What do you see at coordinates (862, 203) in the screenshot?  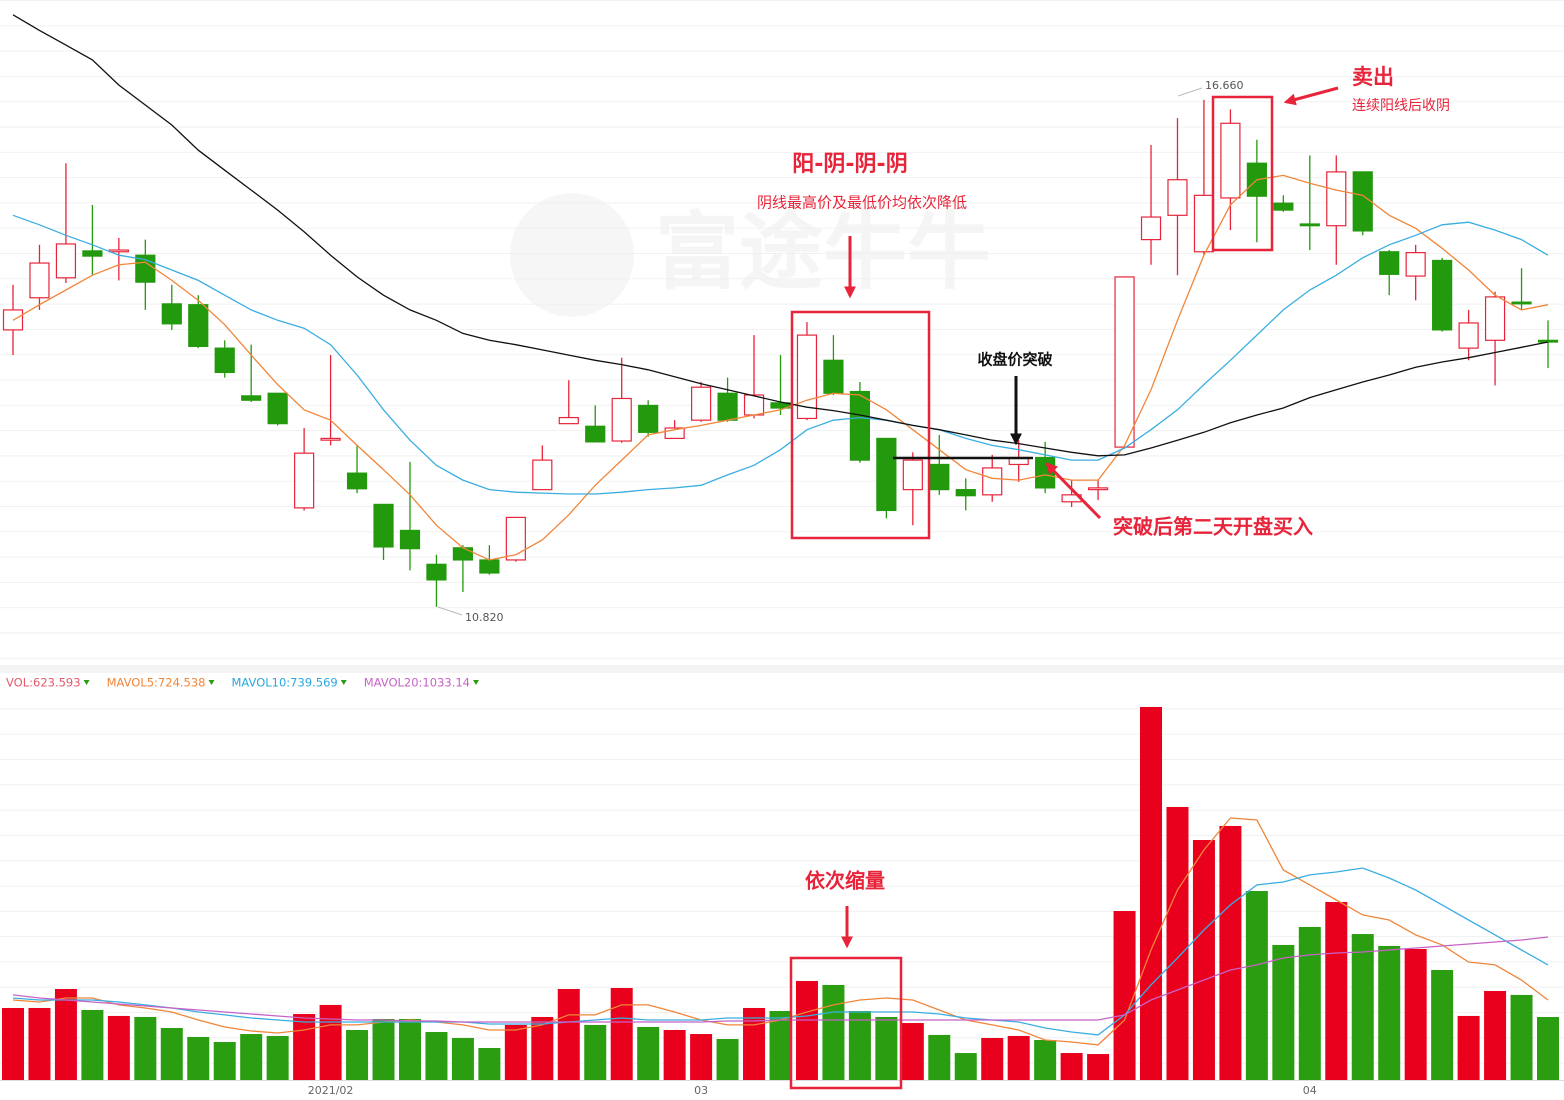 I see `pattern-note: 阴线最高价及最低价均依次降低` at bounding box center [862, 203].